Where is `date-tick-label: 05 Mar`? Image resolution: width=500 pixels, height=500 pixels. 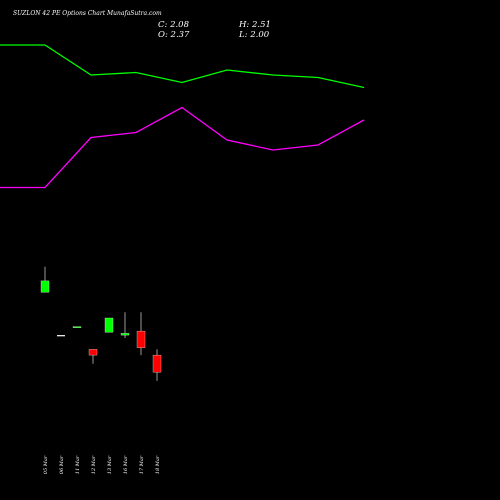
date-tick-label: 05 Mar is located at coordinates (46, 464).